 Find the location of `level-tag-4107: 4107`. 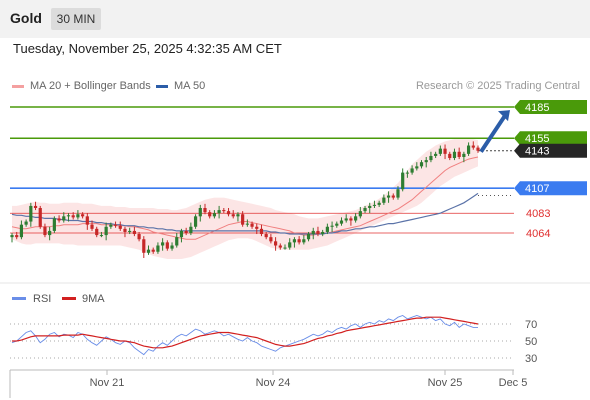

level-tag-4107: 4107 is located at coordinates (537, 189).